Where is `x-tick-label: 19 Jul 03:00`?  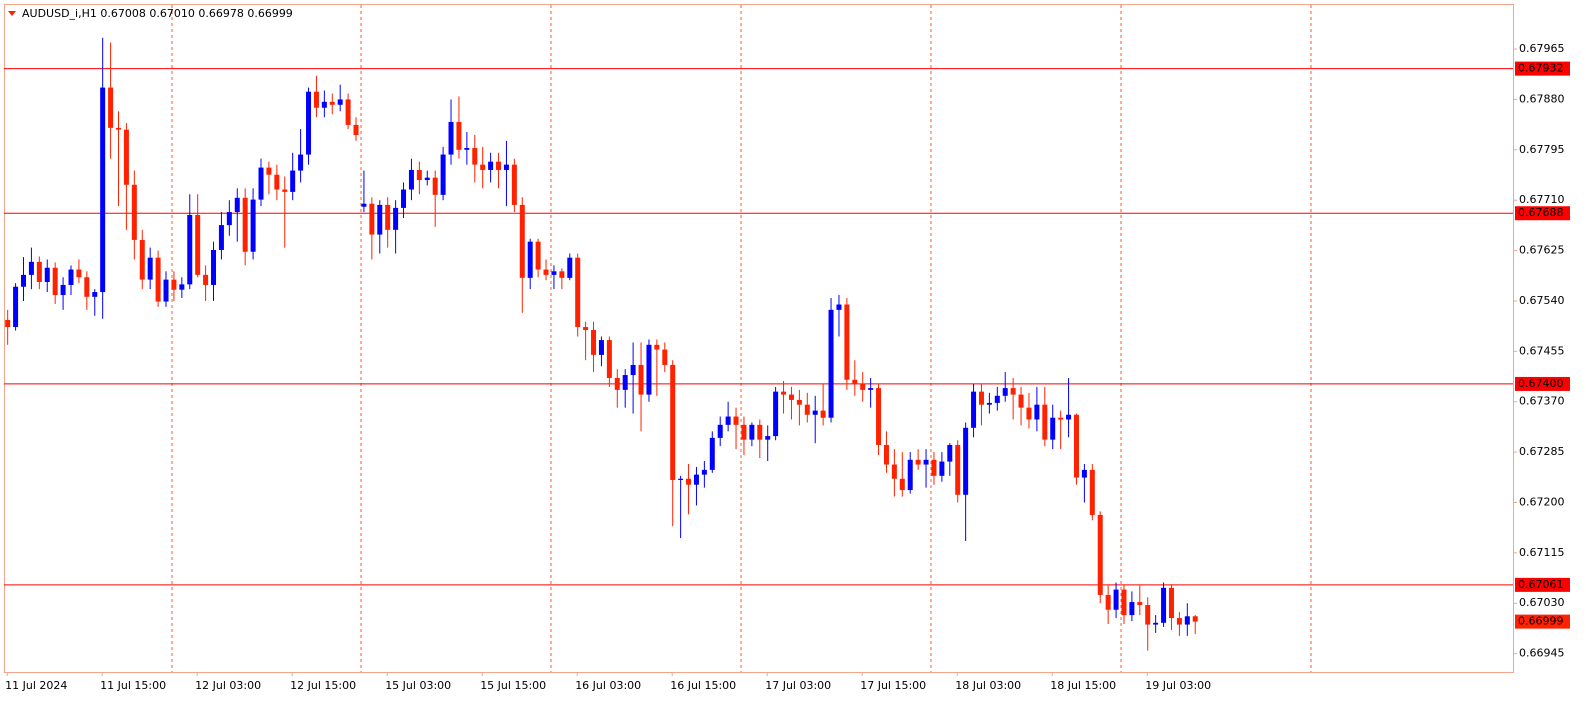
x-tick-label: 19 Jul 03:00 is located at coordinates (1178, 685).